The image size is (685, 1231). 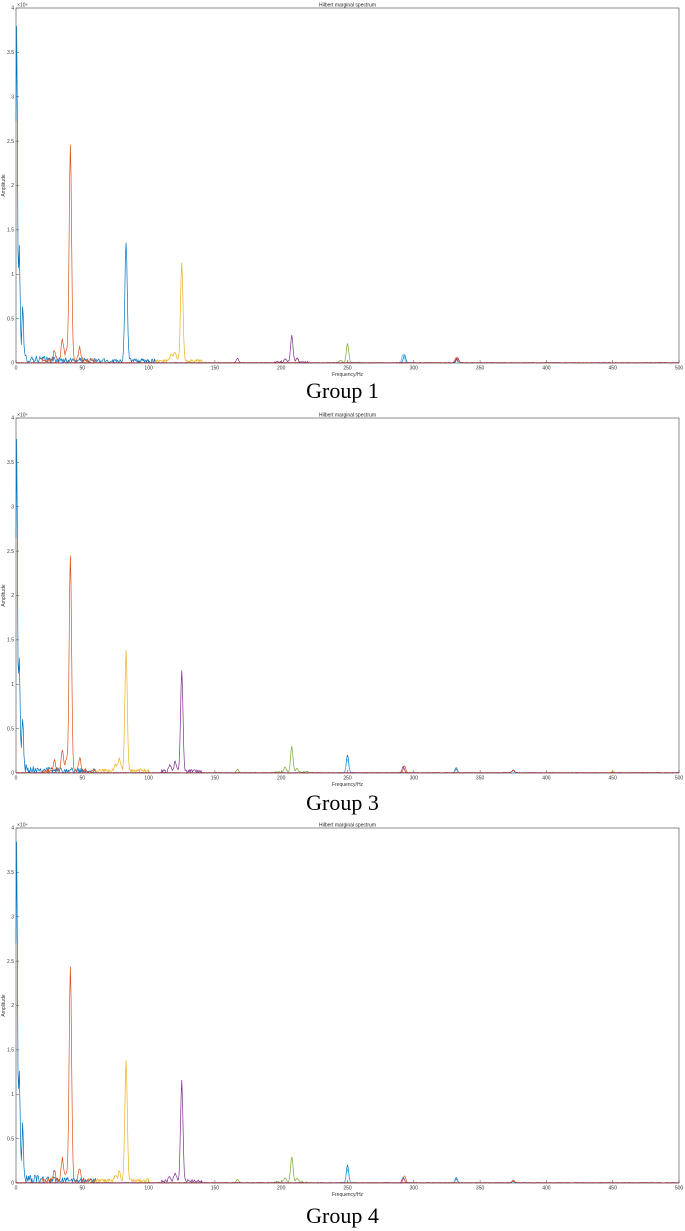 I want to click on chart-caption: Group 1, so click(x=342, y=390).